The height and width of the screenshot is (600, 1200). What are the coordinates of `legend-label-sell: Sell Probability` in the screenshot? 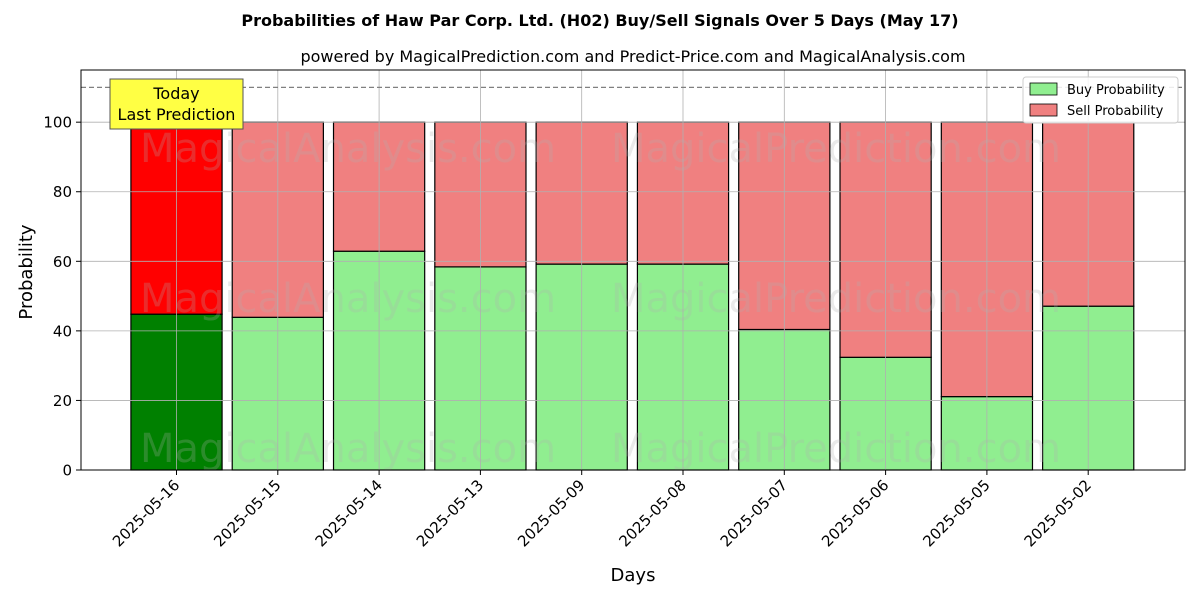 It's located at (1115, 111).